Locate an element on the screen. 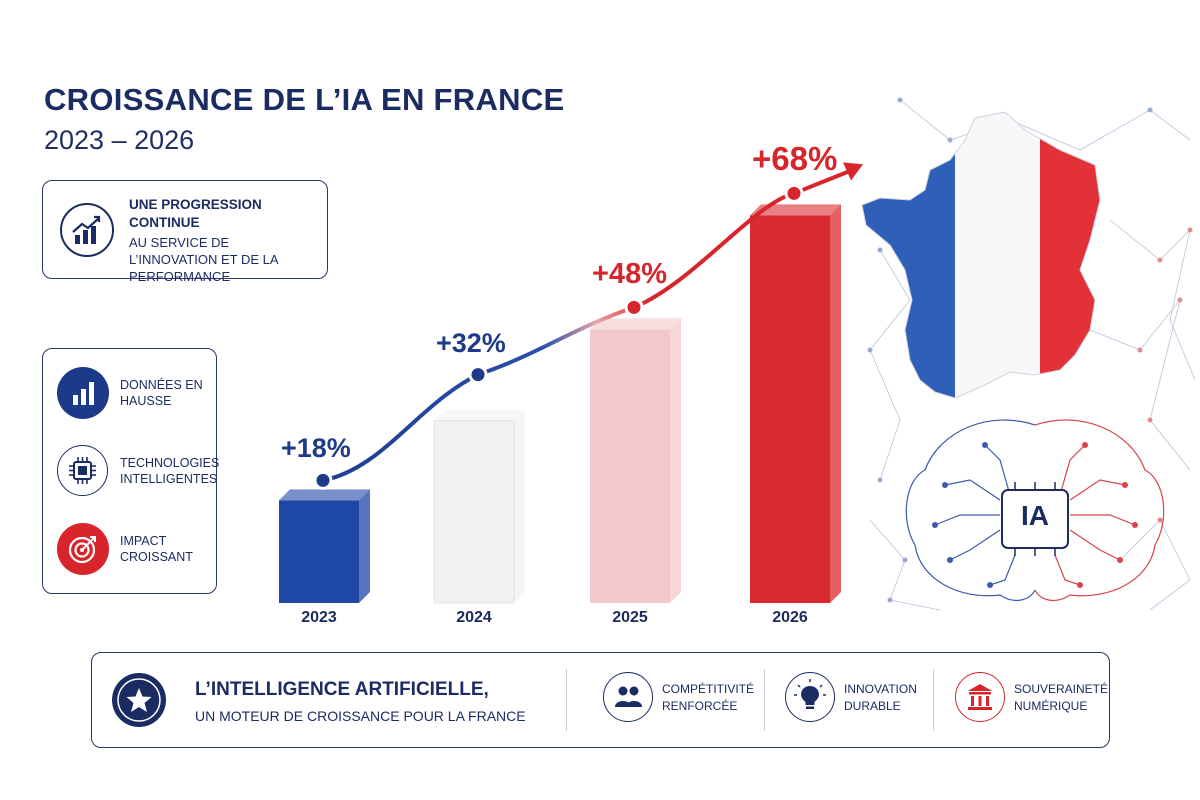  x-tick-label: 2023 is located at coordinates (319, 617).